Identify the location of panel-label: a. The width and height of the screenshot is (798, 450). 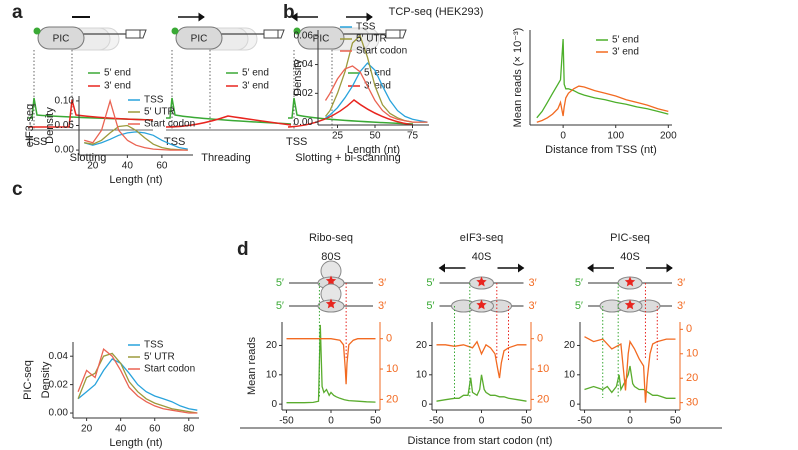
(17, 12).